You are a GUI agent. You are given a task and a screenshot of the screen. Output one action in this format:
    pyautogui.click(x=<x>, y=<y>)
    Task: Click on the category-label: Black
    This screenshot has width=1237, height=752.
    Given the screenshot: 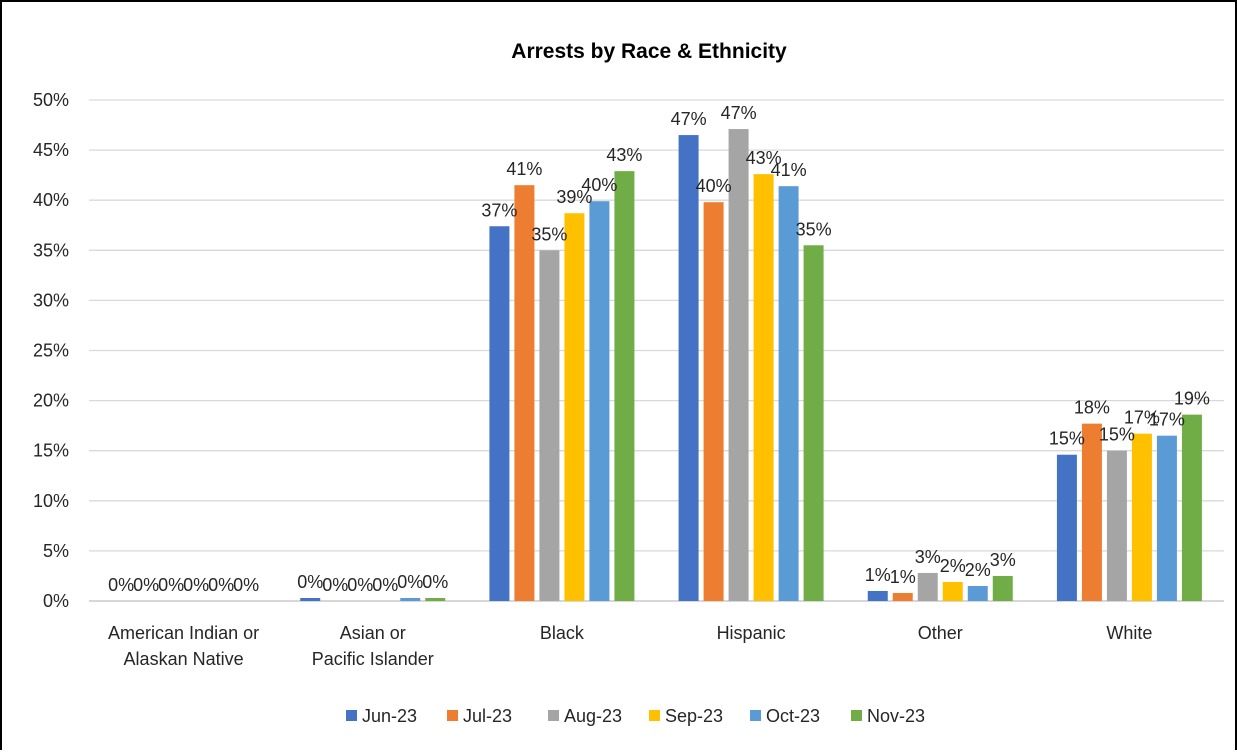 What is the action you would take?
    pyautogui.click(x=562, y=633)
    